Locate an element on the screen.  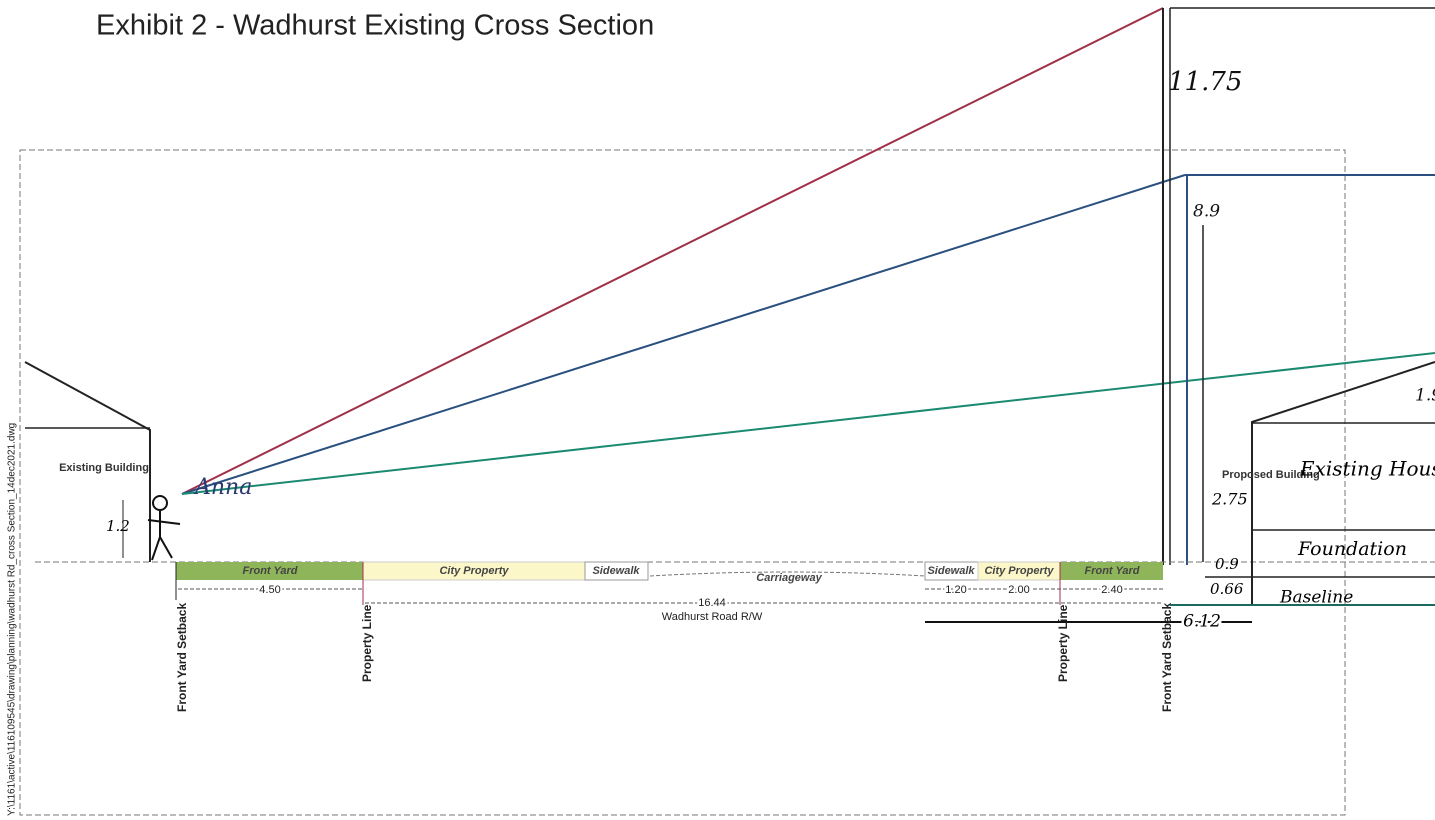
signature: Anna is located at coordinates (222, 487).